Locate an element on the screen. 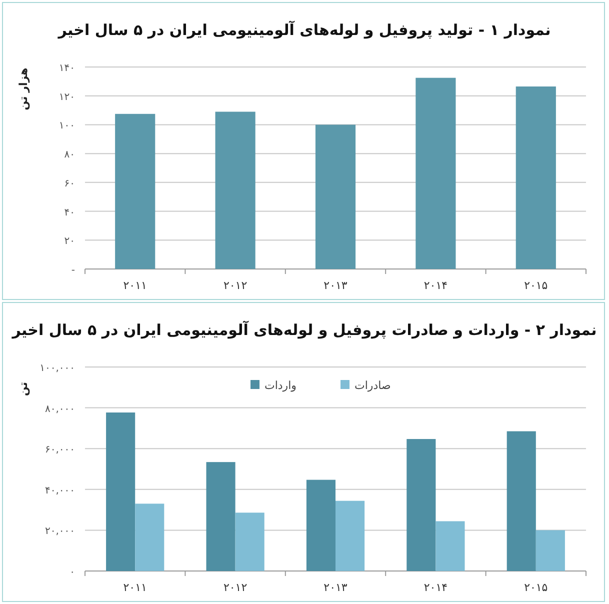 The height and width of the screenshot is (604, 609). chart-title: نمودار ۲ - واردات و صادرات پروفیل و لوله‌های آلومینیومی ایران در ۵ سال اخیر is located at coordinates (304, 329).